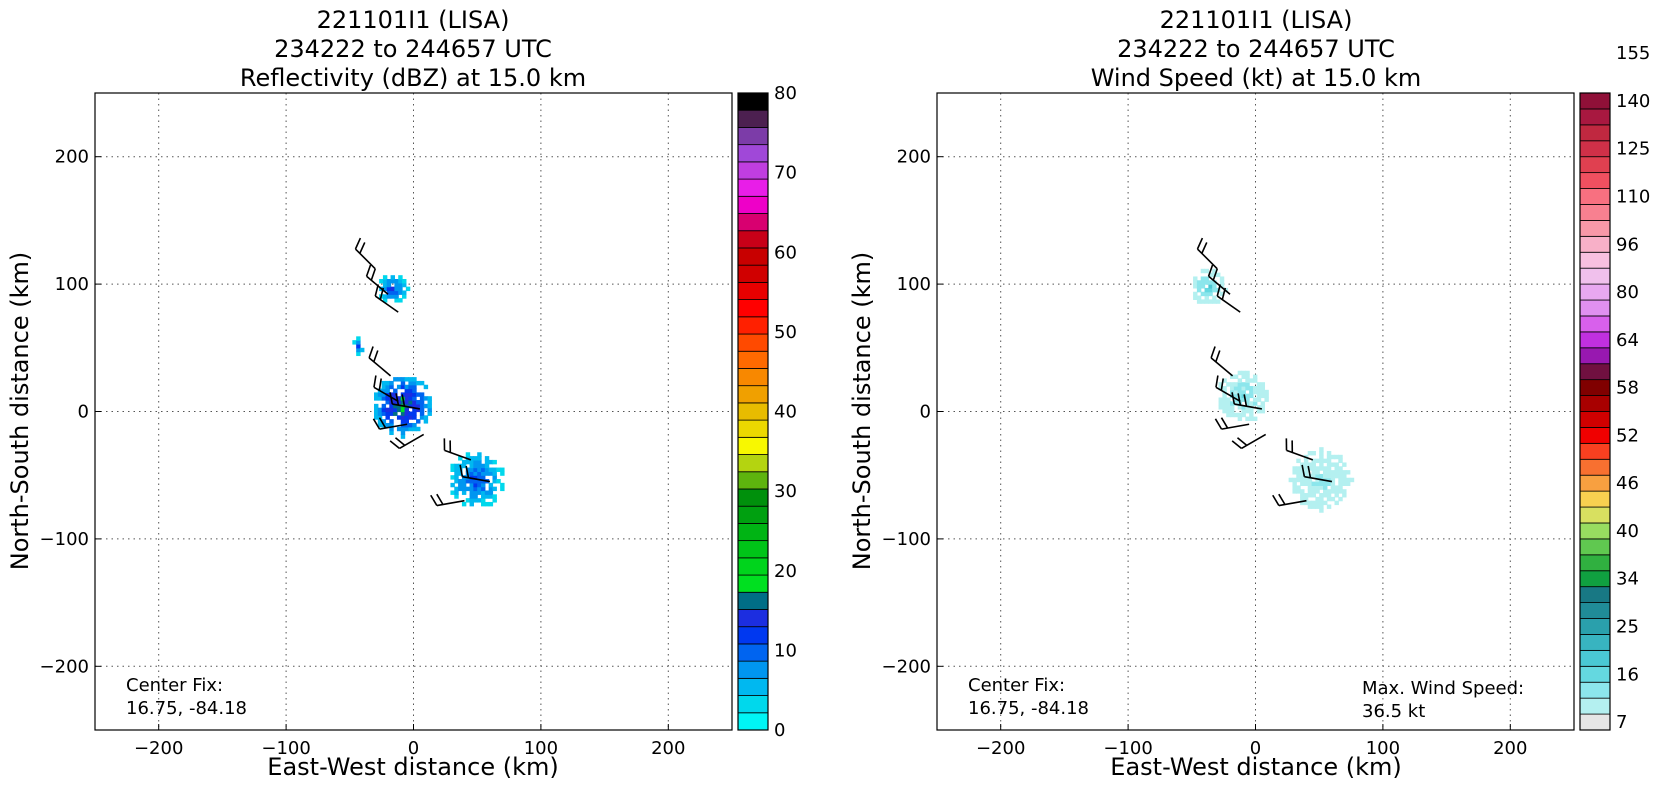 This screenshot has height=787, width=1655. What do you see at coordinates (1627, 340) in the screenshot?
I see `wind-colorbar-tick-label: 64` at bounding box center [1627, 340].